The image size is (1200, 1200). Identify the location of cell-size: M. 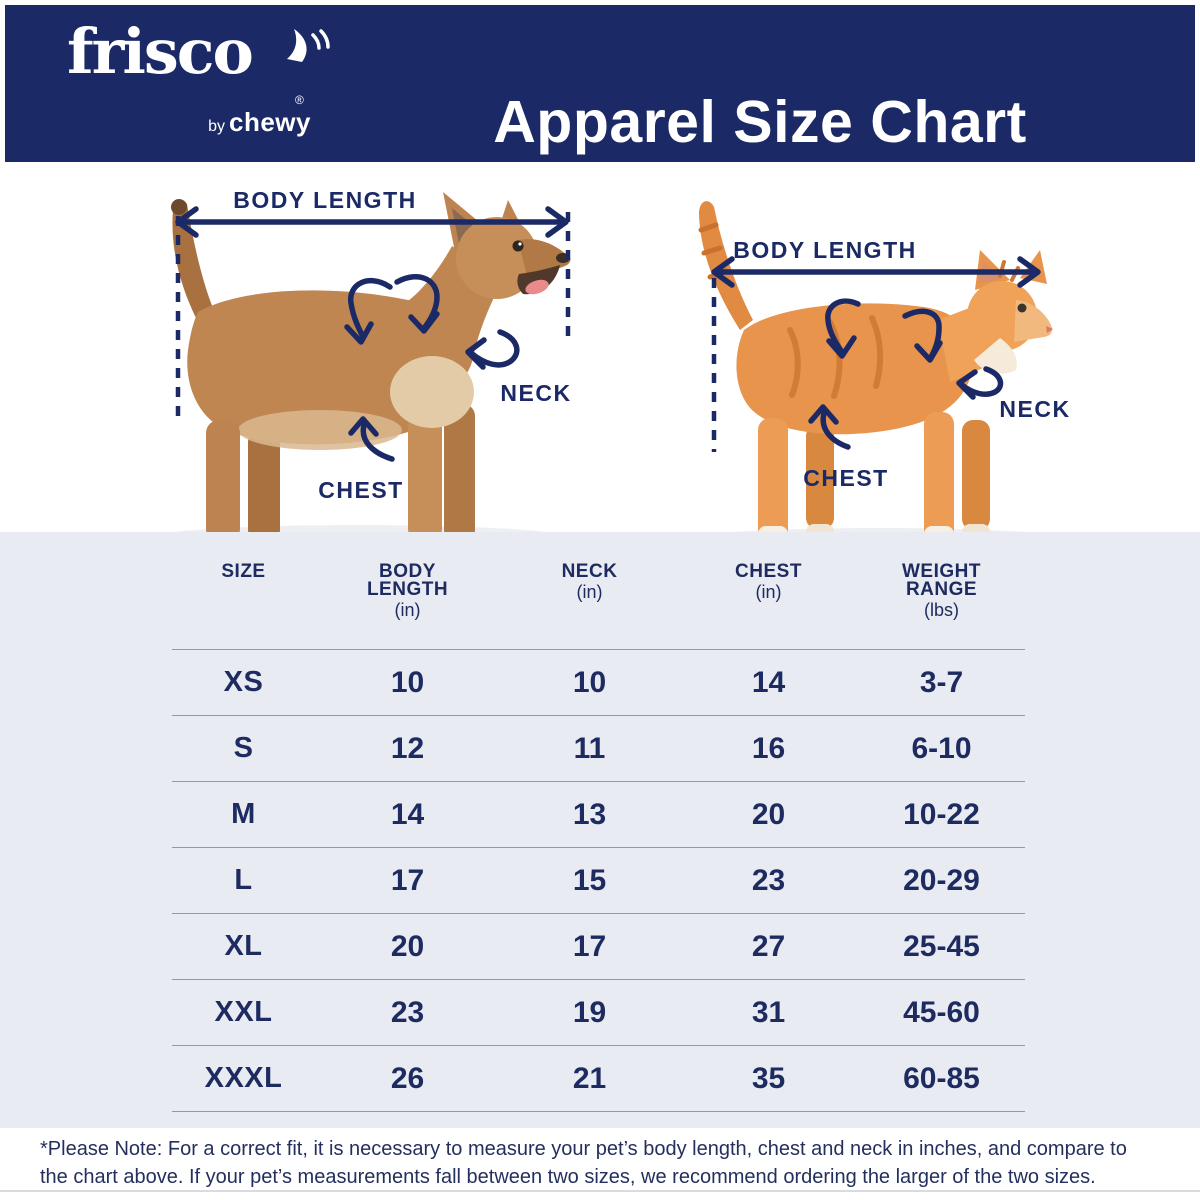
(243, 814).